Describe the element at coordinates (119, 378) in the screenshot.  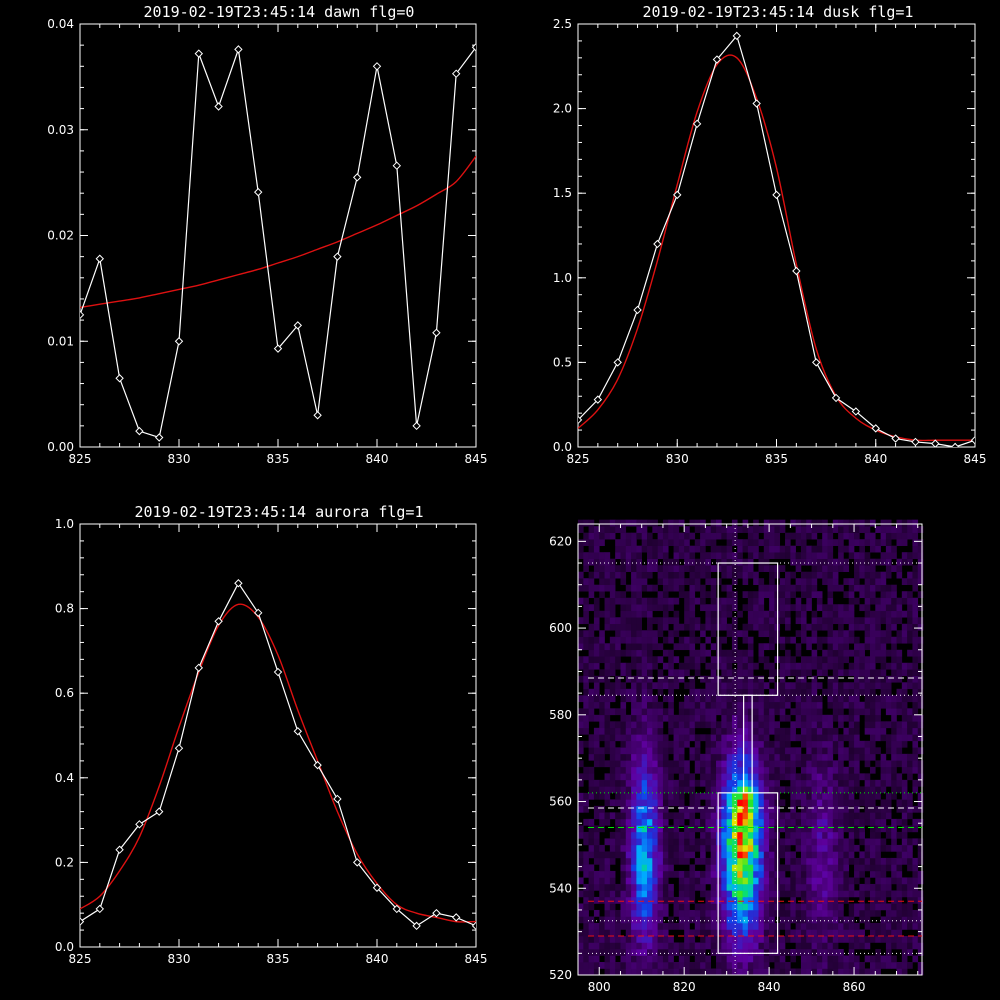
I see `dawn-data-point` at that location.